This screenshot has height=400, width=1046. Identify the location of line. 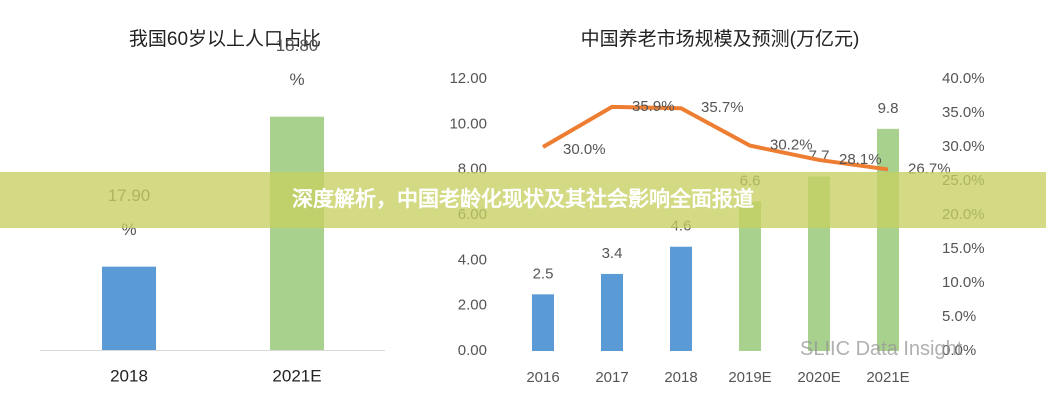
(715, 138).